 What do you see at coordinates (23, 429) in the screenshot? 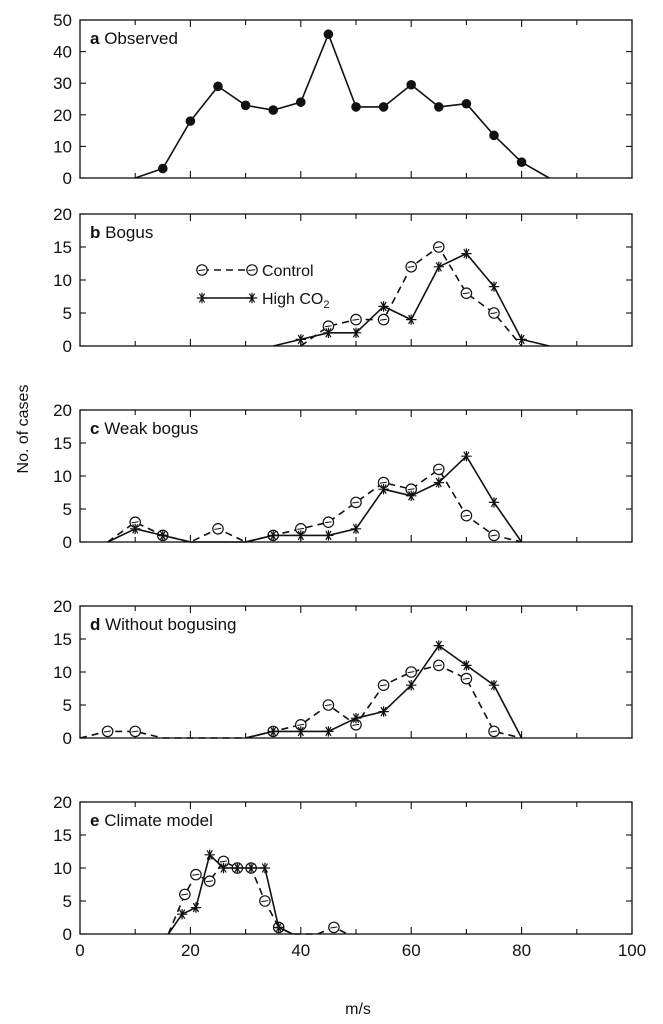
I see `y-axis-label: No. of cases` at bounding box center [23, 429].